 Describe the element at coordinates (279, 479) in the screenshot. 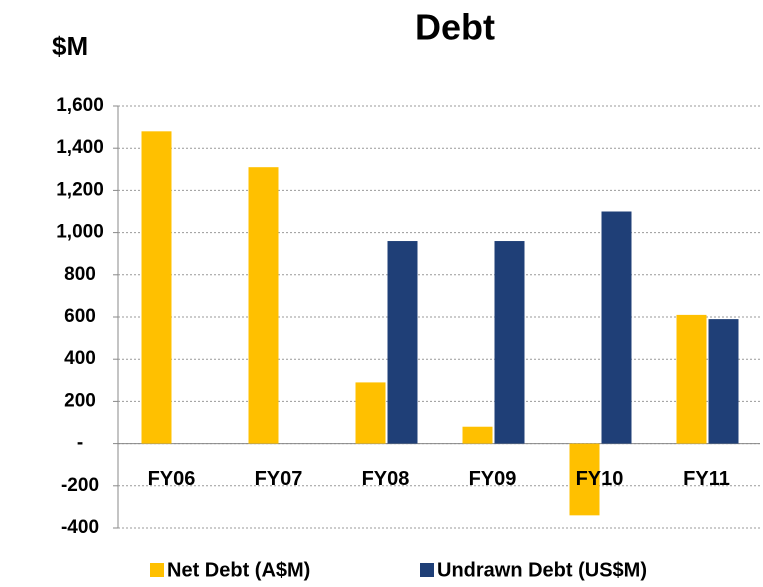

I see `x-tick-label: FY07` at that location.